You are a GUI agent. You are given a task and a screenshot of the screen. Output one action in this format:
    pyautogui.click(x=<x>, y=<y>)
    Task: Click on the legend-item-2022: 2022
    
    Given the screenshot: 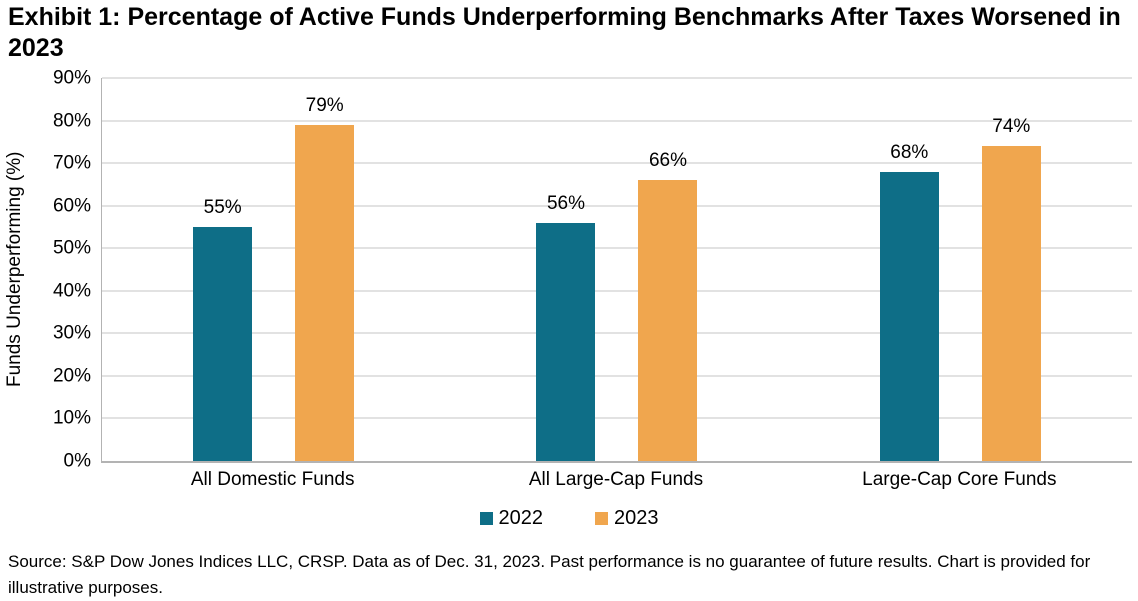 What is the action you would take?
    pyautogui.click(x=511, y=518)
    